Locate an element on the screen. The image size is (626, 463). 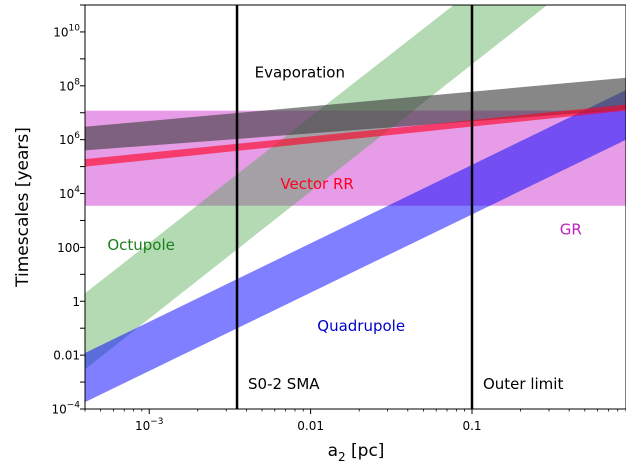
x-tick-label: 0.01 is located at coordinates (310, 426).